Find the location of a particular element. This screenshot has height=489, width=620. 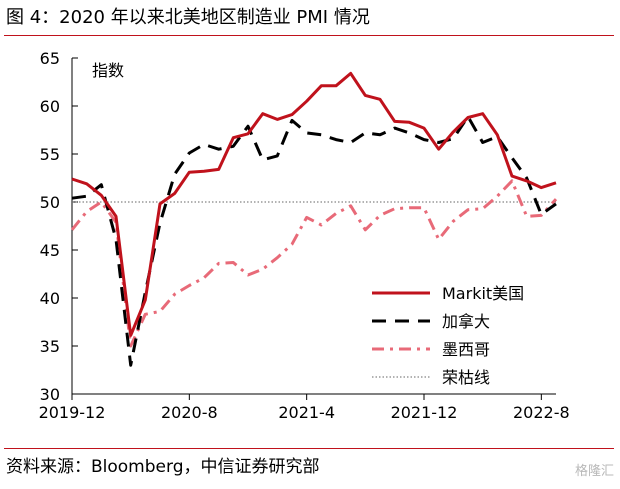

y-tick-label: 30 is located at coordinates (50, 394).